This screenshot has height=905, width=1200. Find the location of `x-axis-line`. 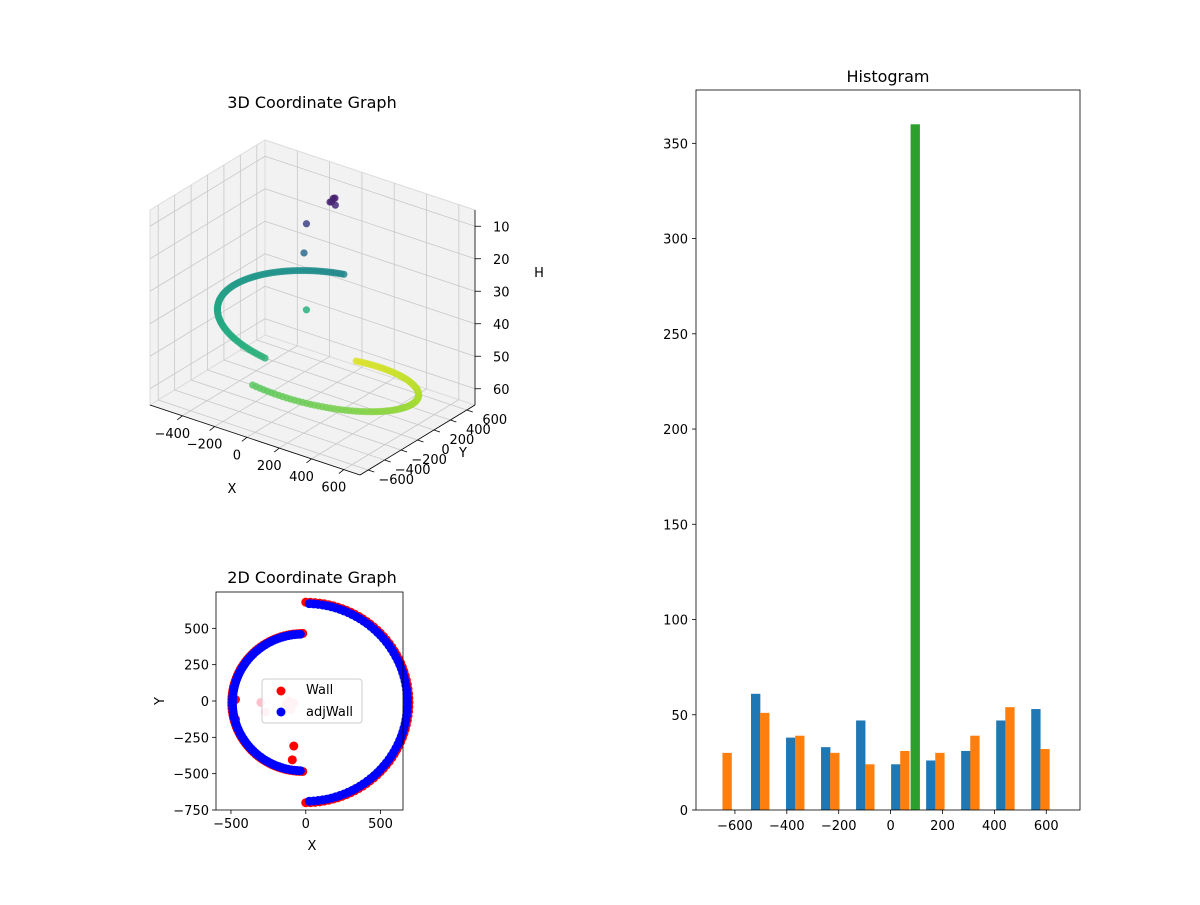

x-axis-line is located at coordinates (255, 440).